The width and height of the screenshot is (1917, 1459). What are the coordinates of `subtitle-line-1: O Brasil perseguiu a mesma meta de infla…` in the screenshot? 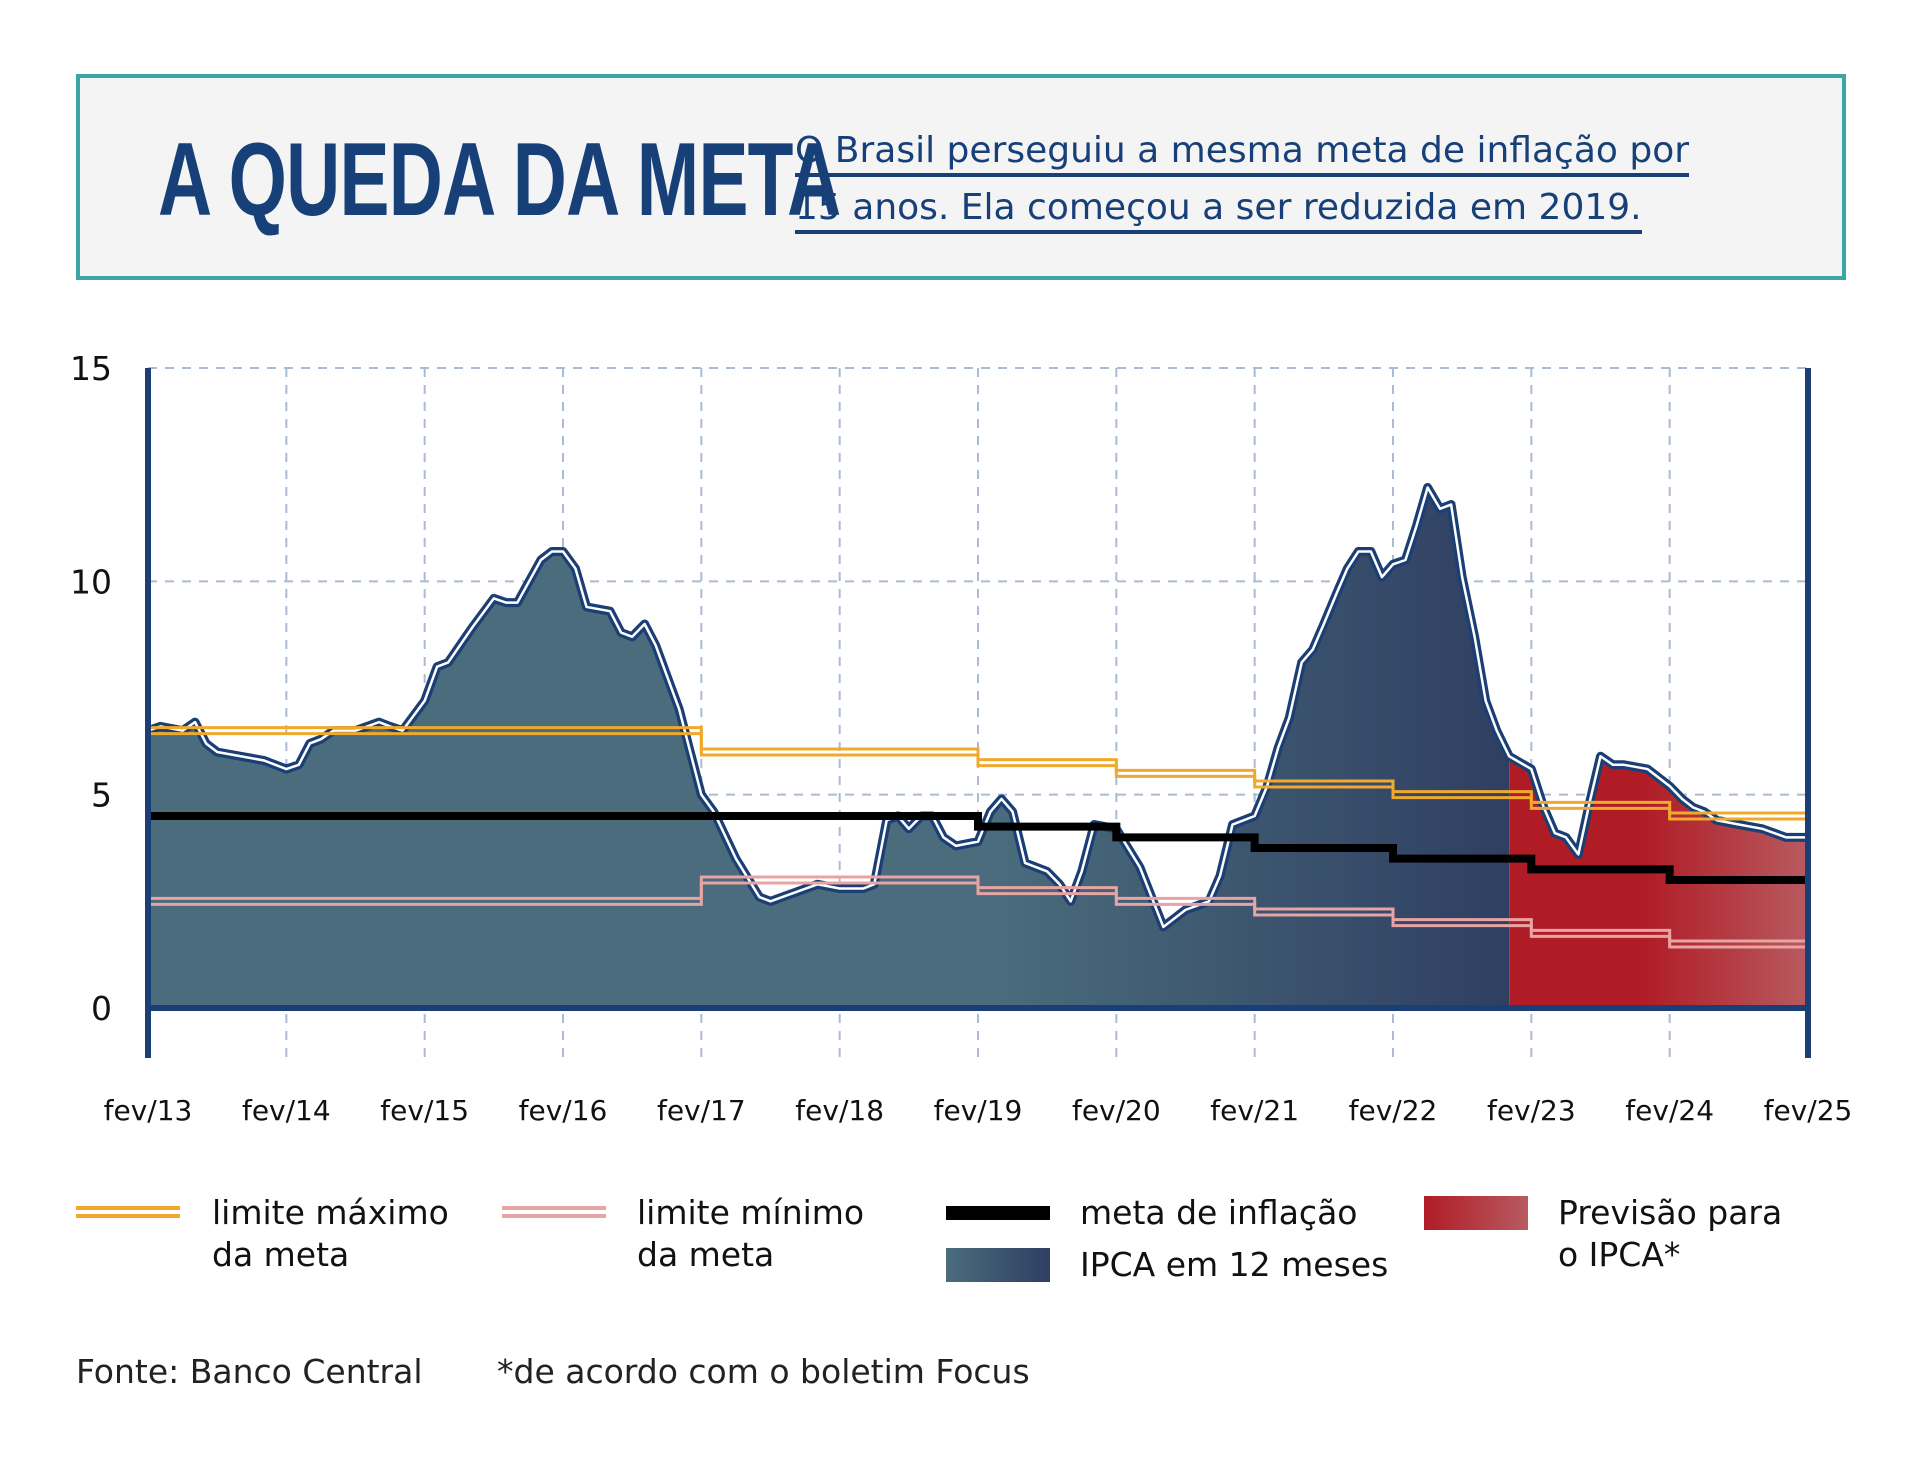 It's located at (1242, 153).